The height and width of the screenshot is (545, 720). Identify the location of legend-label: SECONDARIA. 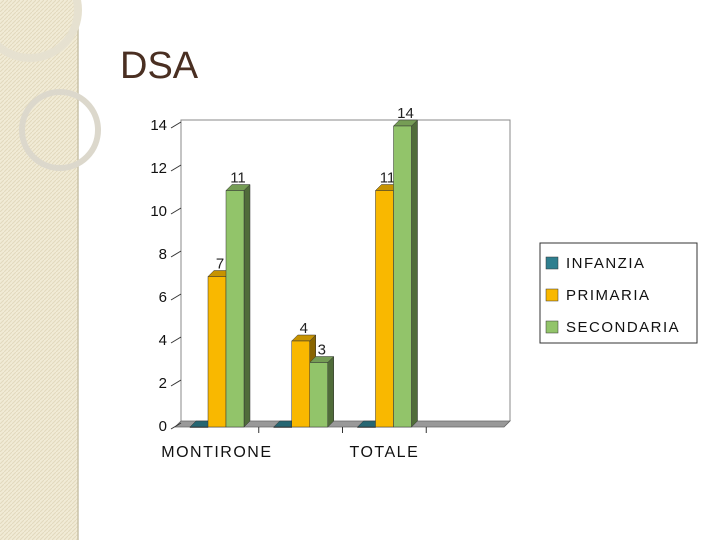
(623, 327).